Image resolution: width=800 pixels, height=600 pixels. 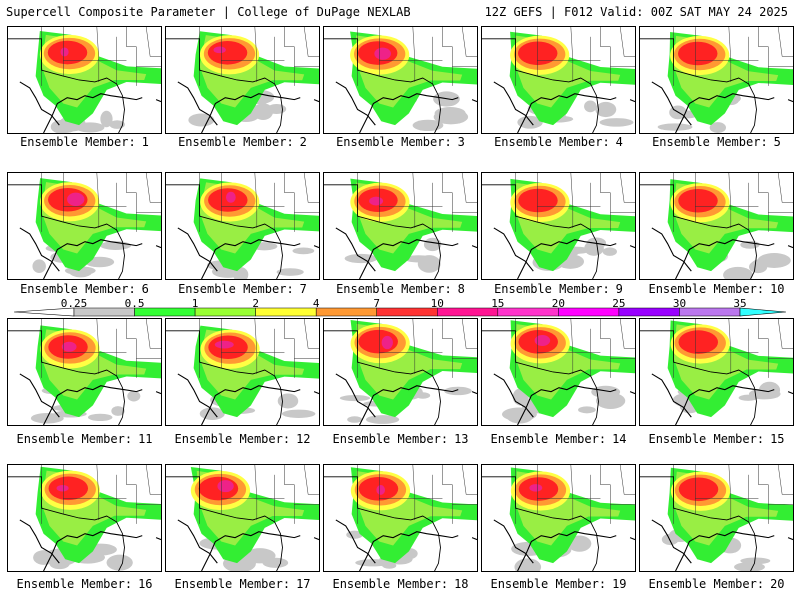 What do you see at coordinates (303, 142) in the screenshot?
I see `member-number: 2` at bounding box center [303, 142].